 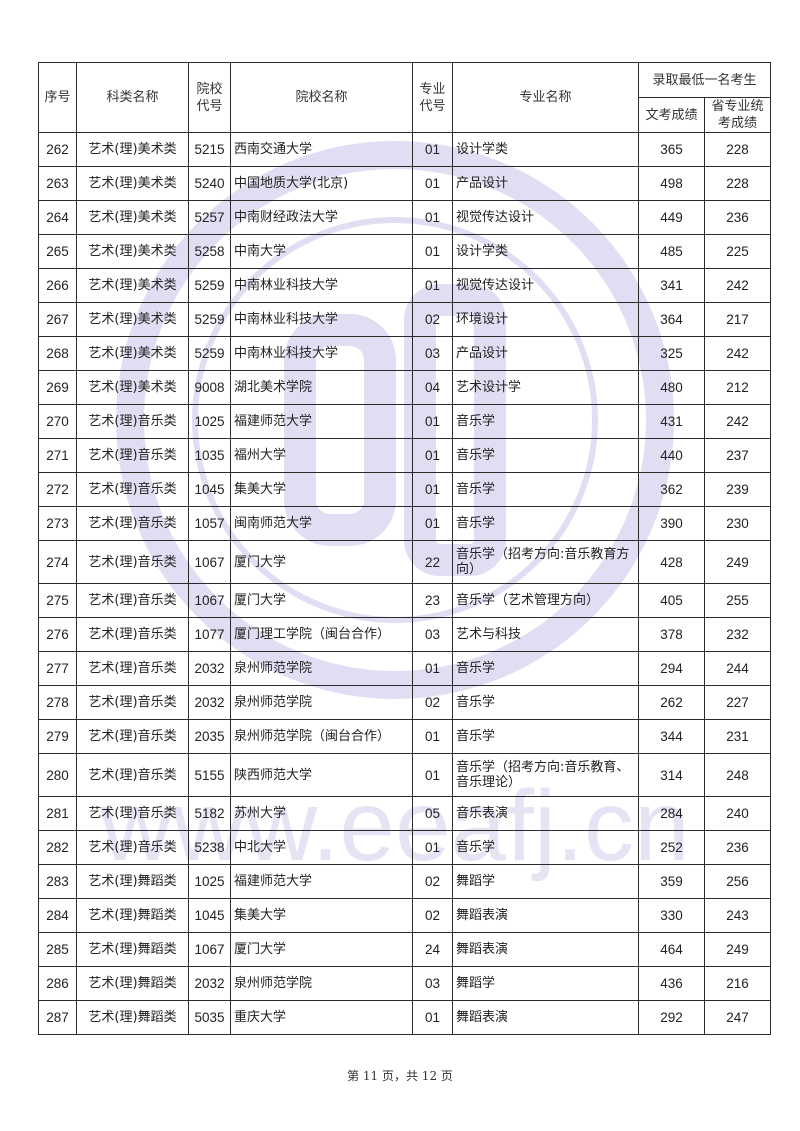 What do you see at coordinates (432, 562) in the screenshot?
I see `cell-major-code: 22` at bounding box center [432, 562].